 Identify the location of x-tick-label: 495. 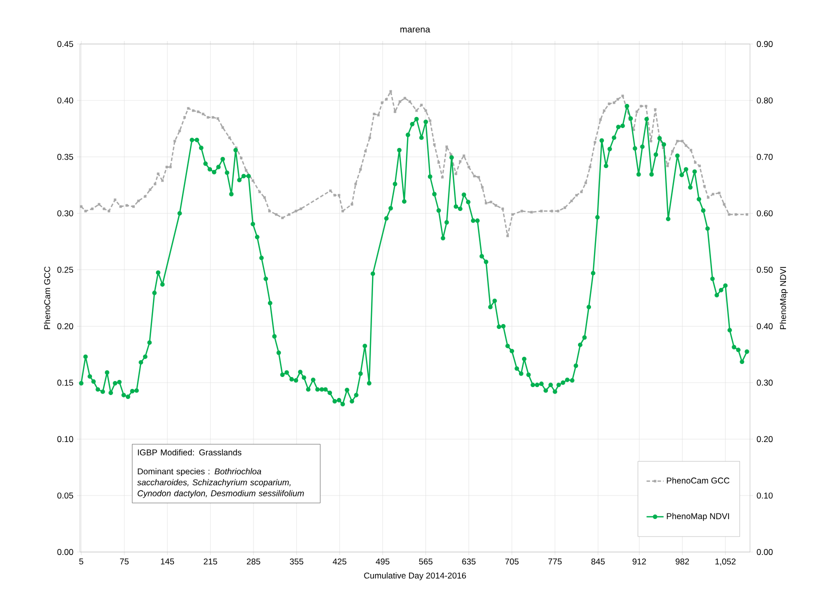
(383, 561).